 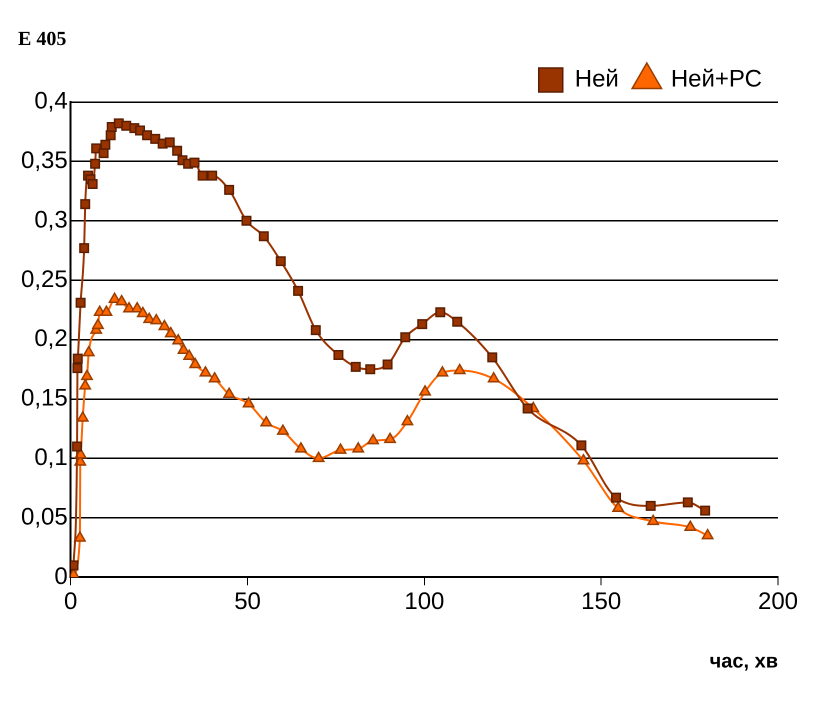 I want to click on x-axis-title: час, хв, so click(x=744, y=661).